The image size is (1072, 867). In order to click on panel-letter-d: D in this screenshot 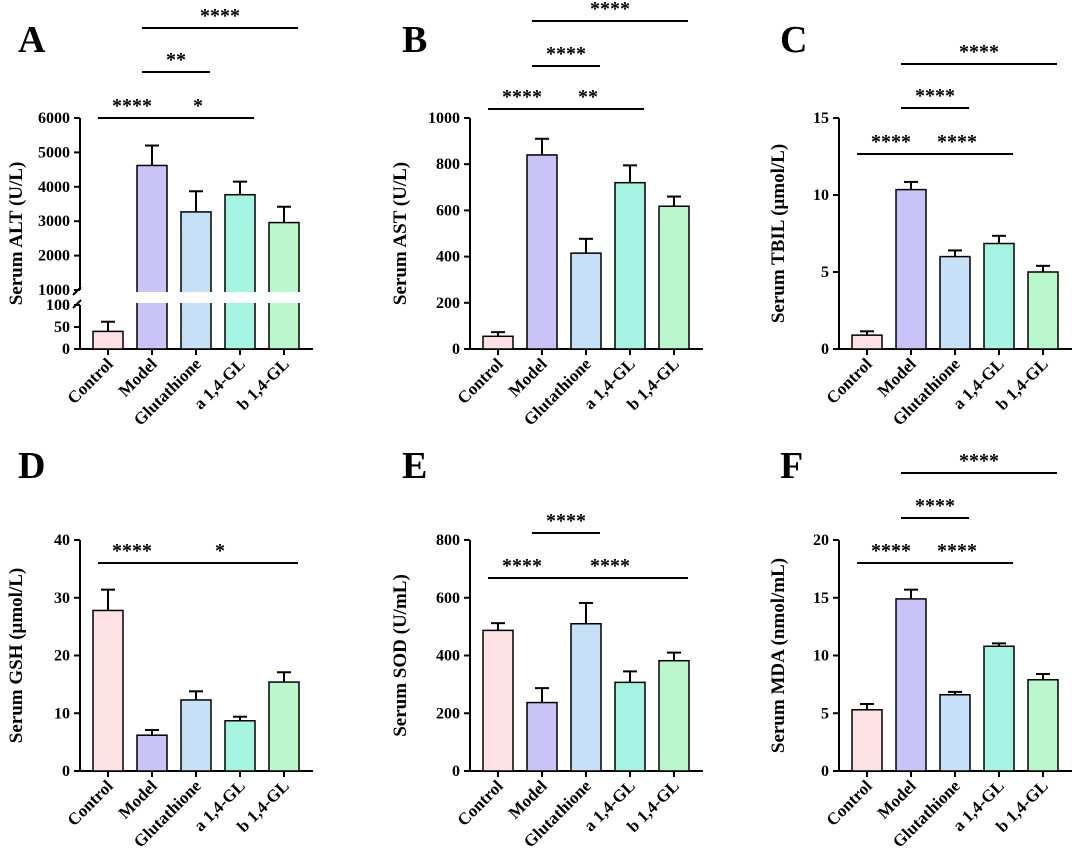, I will do `click(31, 466)`.